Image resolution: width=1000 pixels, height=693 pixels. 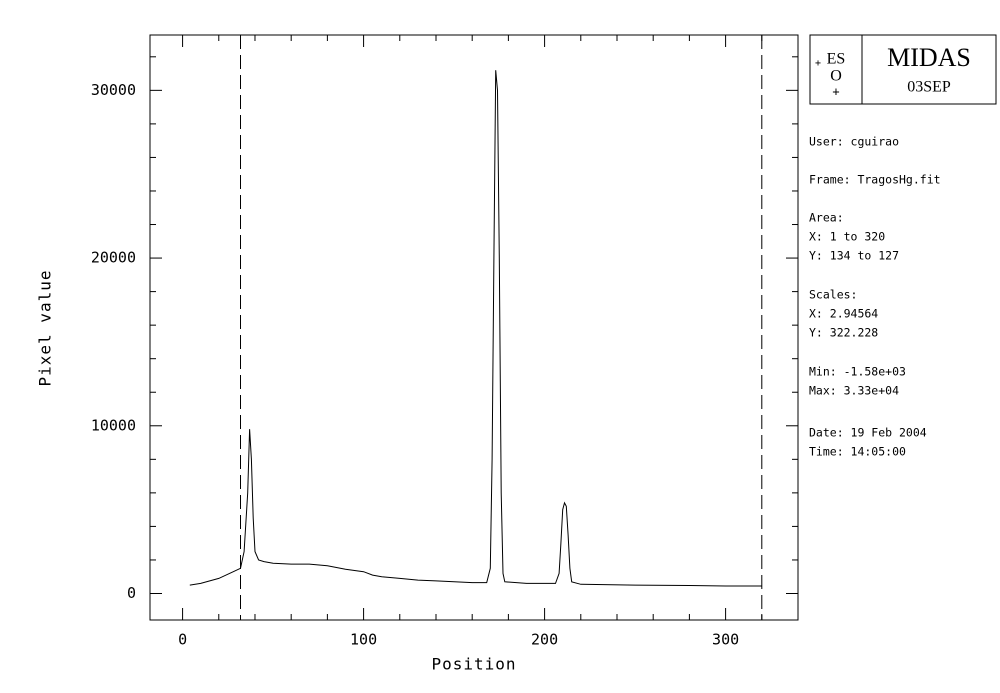 What do you see at coordinates (847, 237) in the screenshot?
I see `panel-line: X: 1 to 320` at bounding box center [847, 237].